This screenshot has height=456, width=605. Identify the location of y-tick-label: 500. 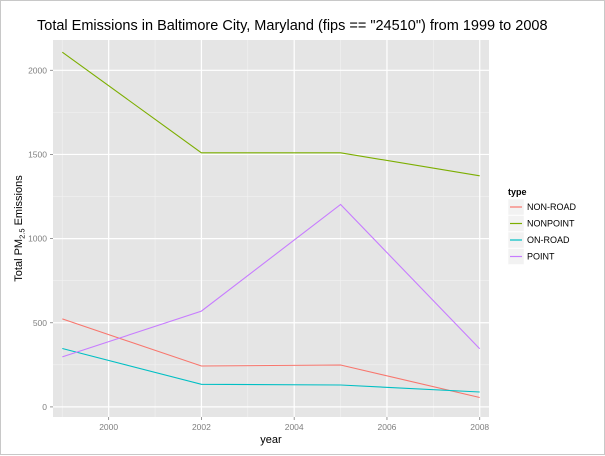
(40, 323).